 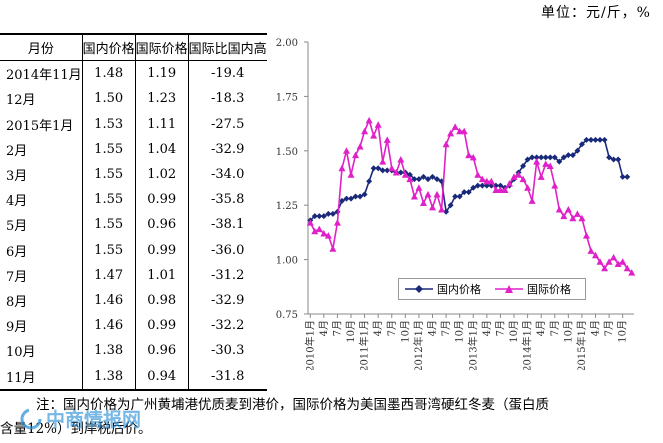 What do you see at coordinates (492, 289) in the screenshot?
I see `chart-legend: 国内价格 国际价格` at bounding box center [492, 289].